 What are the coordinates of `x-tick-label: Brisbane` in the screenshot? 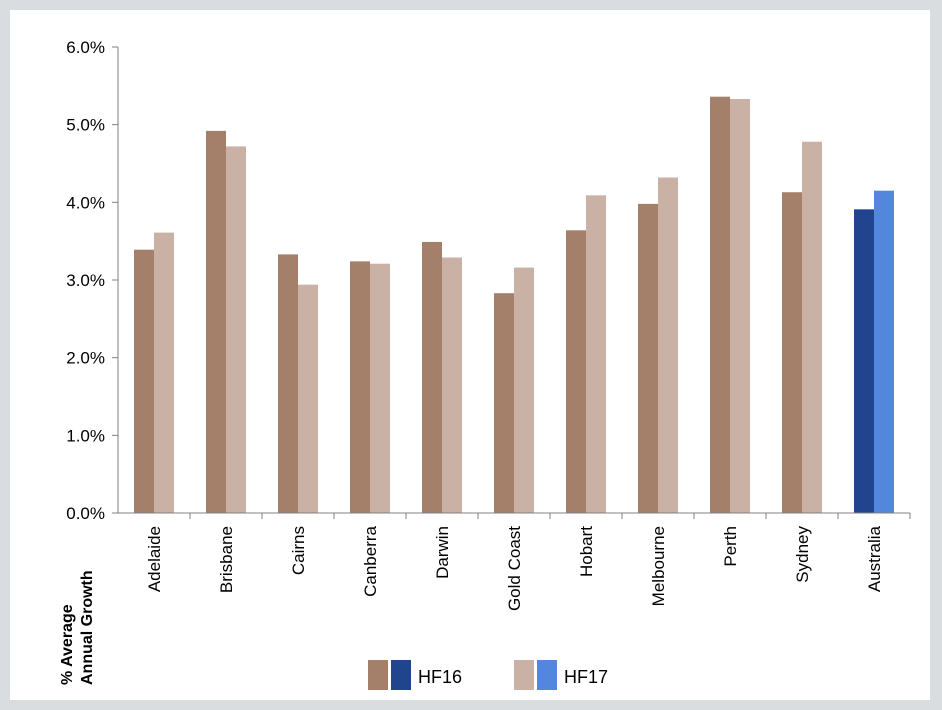 It's located at (226, 559).